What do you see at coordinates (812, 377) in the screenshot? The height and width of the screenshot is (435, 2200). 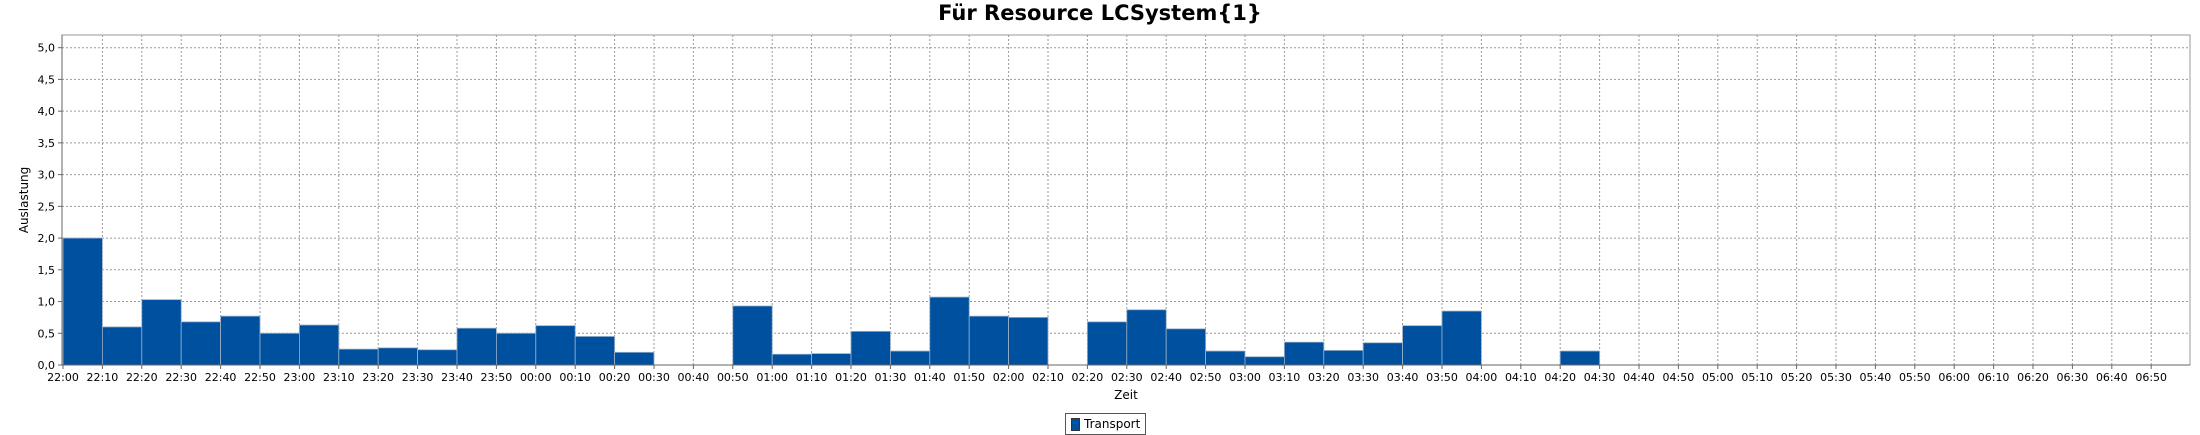 I see `x-tick-label: 01:10` at bounding box center [812, 377].